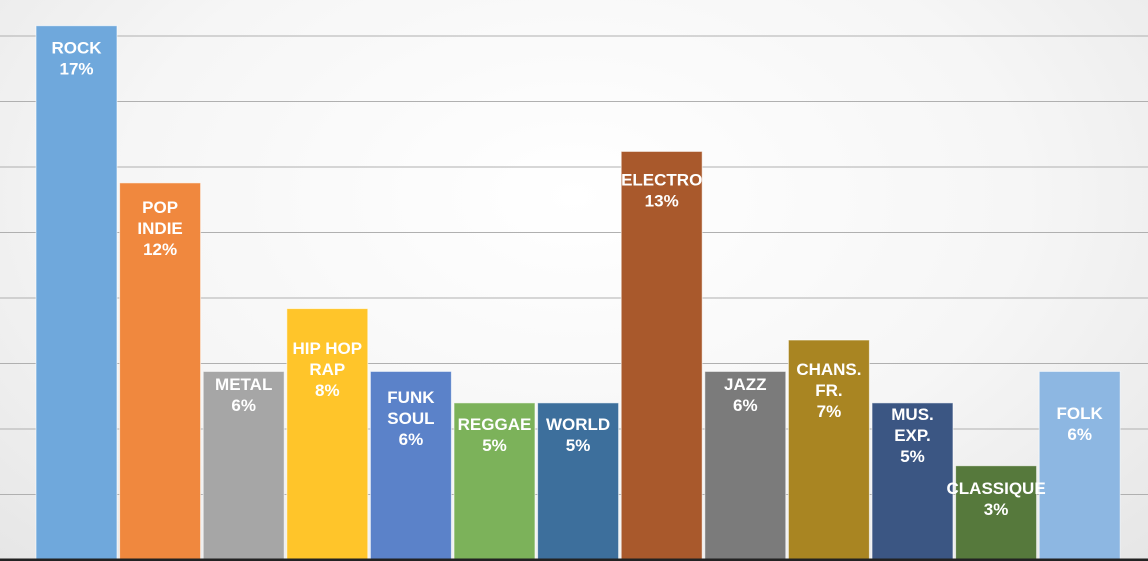 This screenshot has width=1148, height=561. Describe the element at coordinates (745, 384) in the screenshot. I see `bar-category-label: JAZZ` at that location.